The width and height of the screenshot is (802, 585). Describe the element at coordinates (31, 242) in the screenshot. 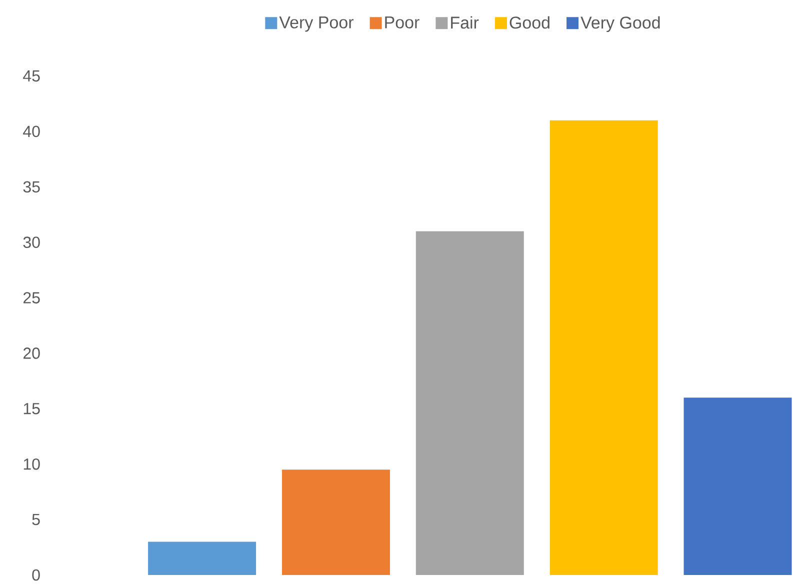

I see `y-tick-label: 30` at that location.